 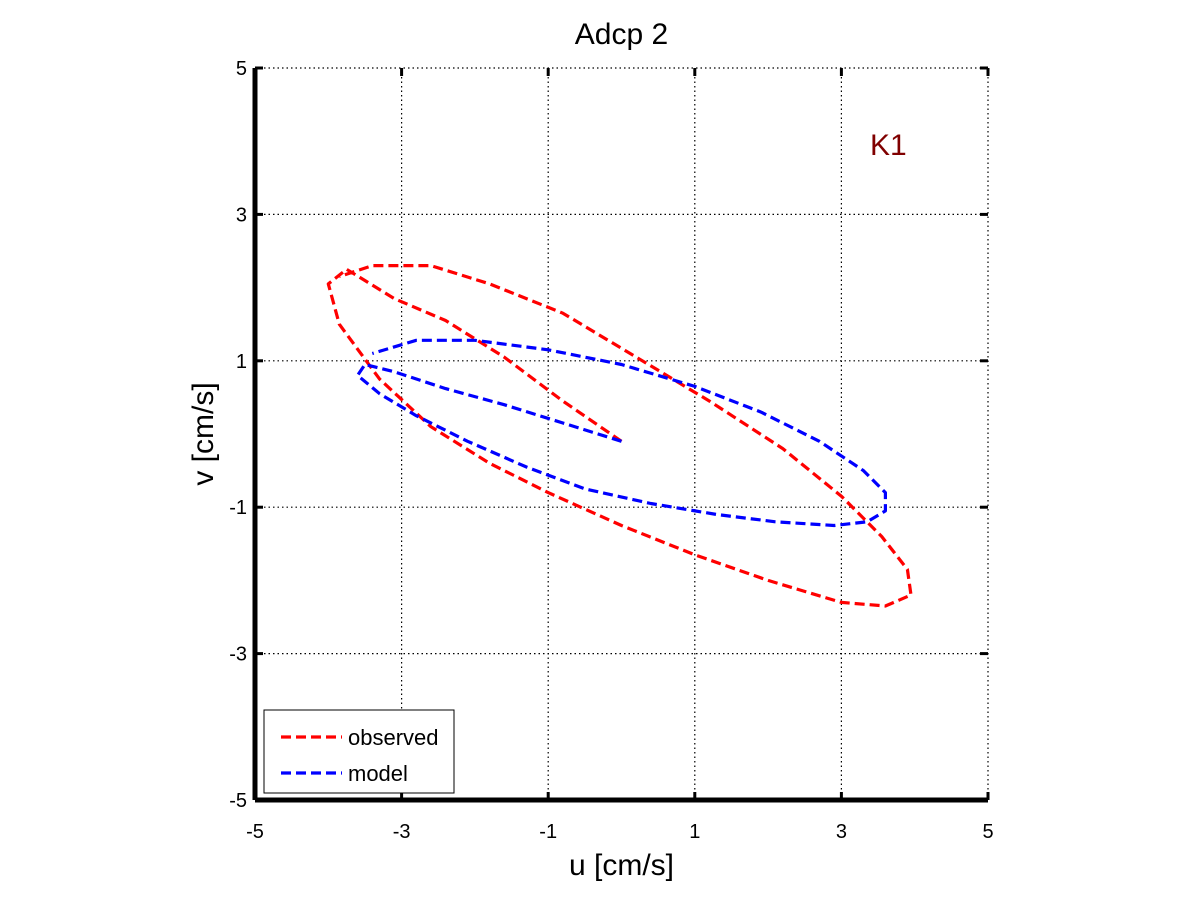 I want to click on legend: observed model, so click(x=359, y=751).